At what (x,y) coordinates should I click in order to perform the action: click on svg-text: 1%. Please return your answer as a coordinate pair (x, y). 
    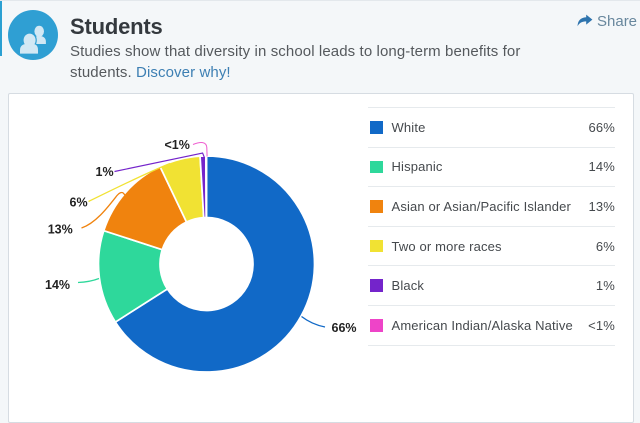
    Looking at the image, I should click on (105, 172).